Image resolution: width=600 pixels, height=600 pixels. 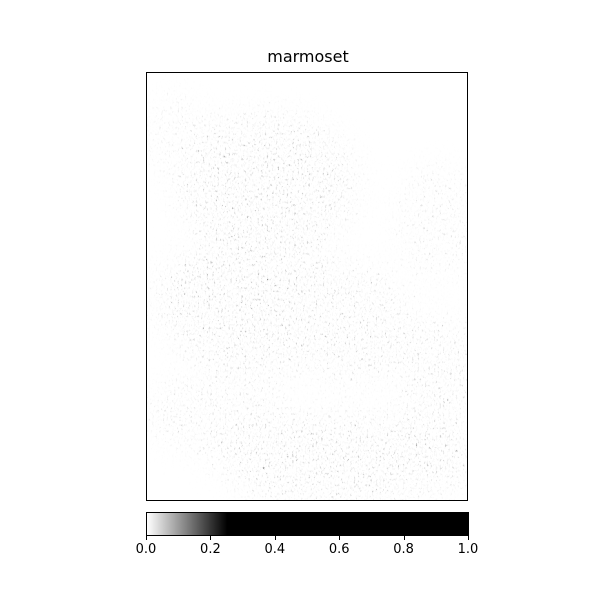 I want to click on colorbar-tick-label: 0.6, so click(x=339, y=549).